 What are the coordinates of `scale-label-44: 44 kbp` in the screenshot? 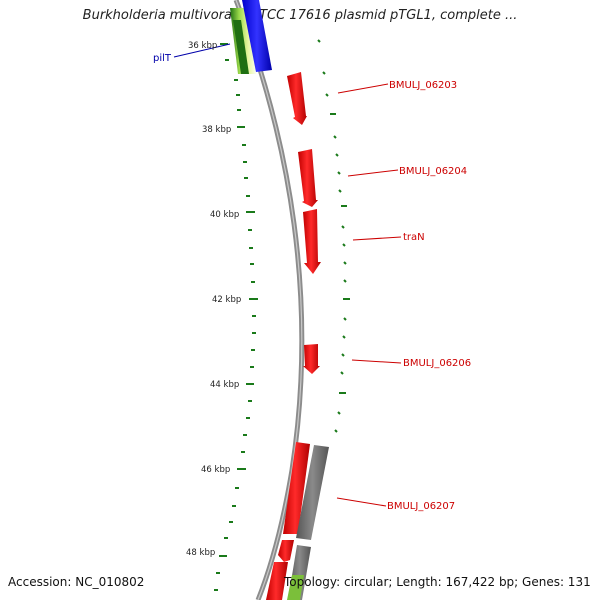 It's located at (224, 385).